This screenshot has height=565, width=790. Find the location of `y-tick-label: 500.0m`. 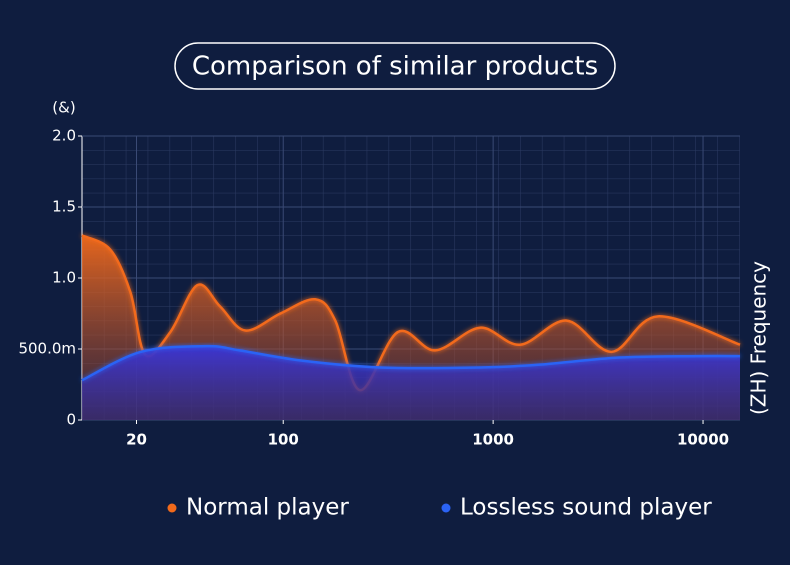

y-tick-label: 500.0m is located at coordinates (47, 349).